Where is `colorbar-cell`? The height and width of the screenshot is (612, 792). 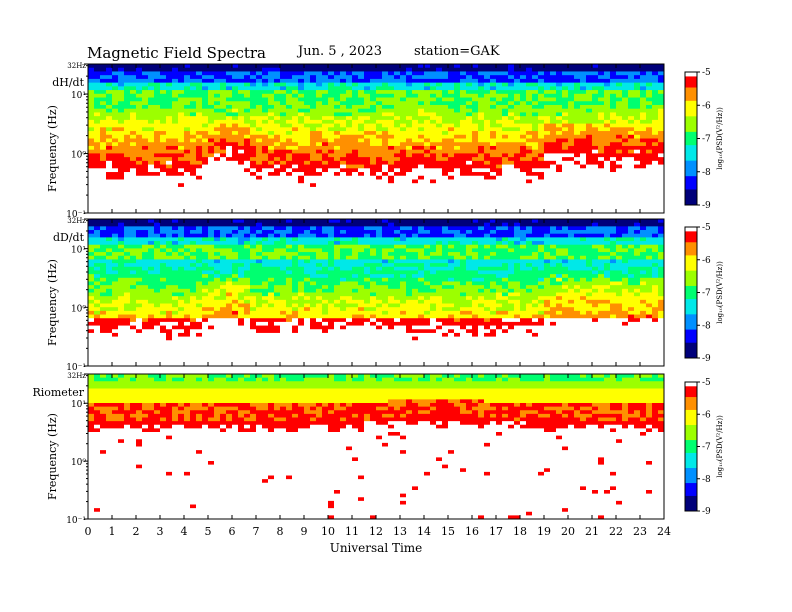 colorbar-cell is located at coordinates (691, 87).